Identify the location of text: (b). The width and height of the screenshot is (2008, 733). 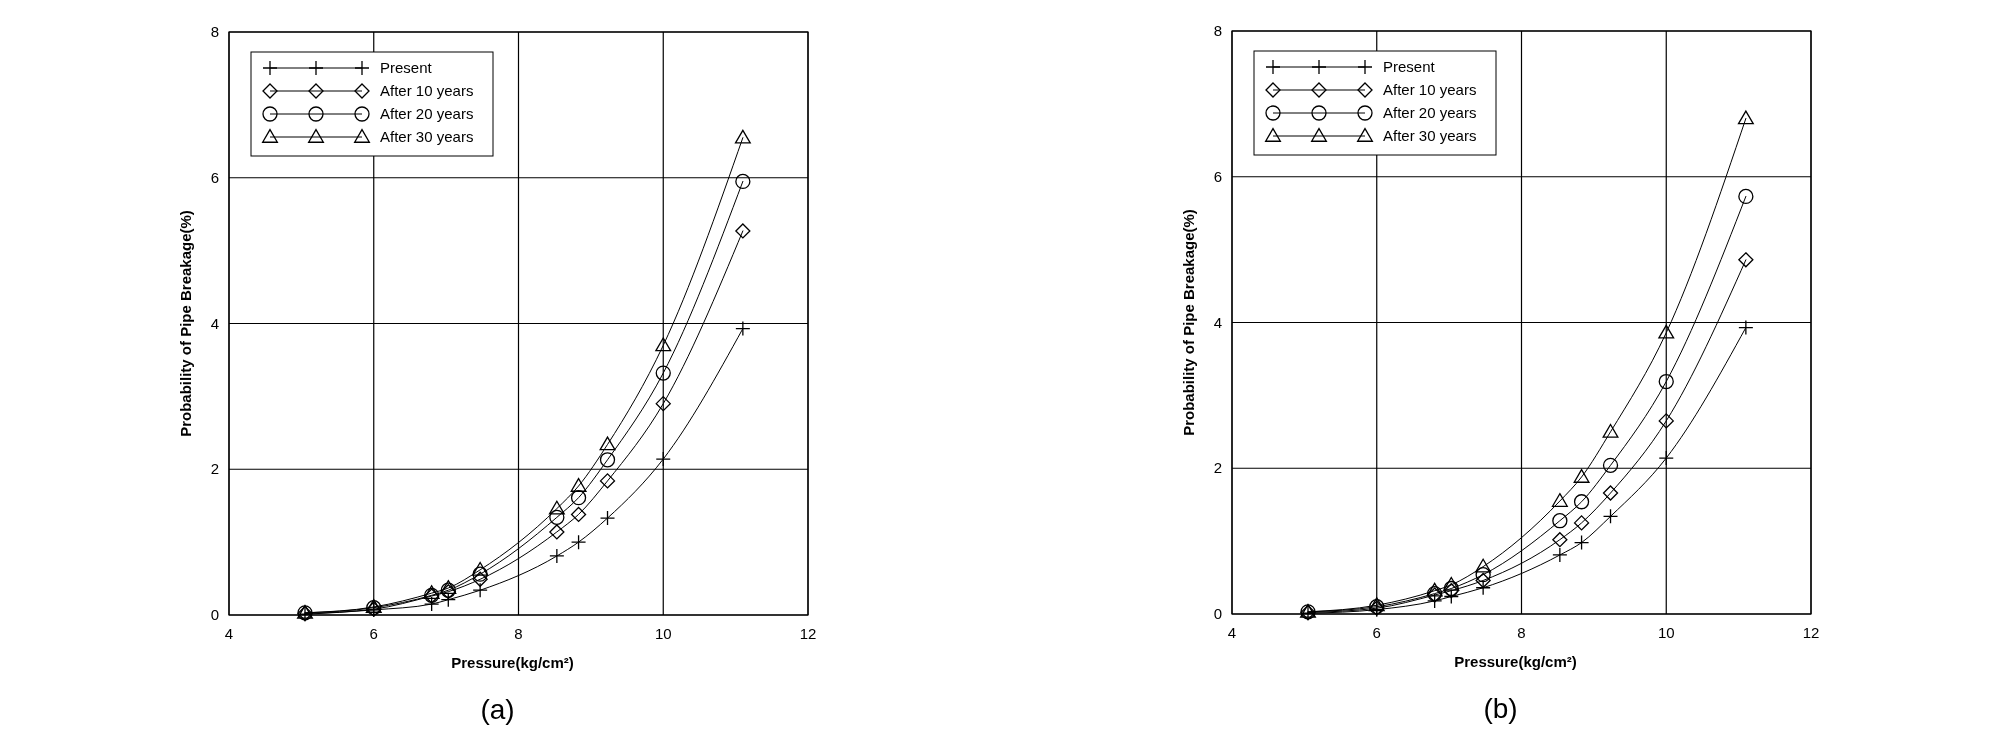
(1500, 708).